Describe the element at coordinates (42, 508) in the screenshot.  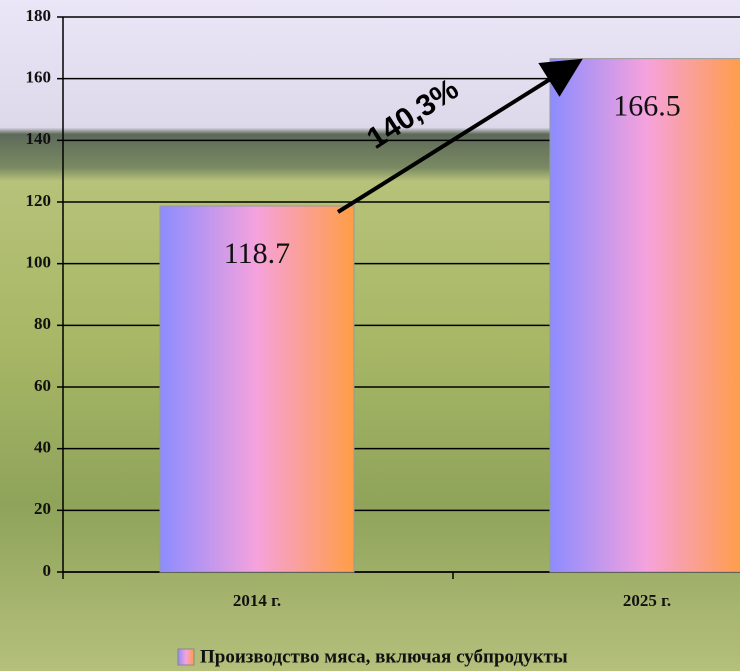
I see `y-tick-label: 20` at that location.